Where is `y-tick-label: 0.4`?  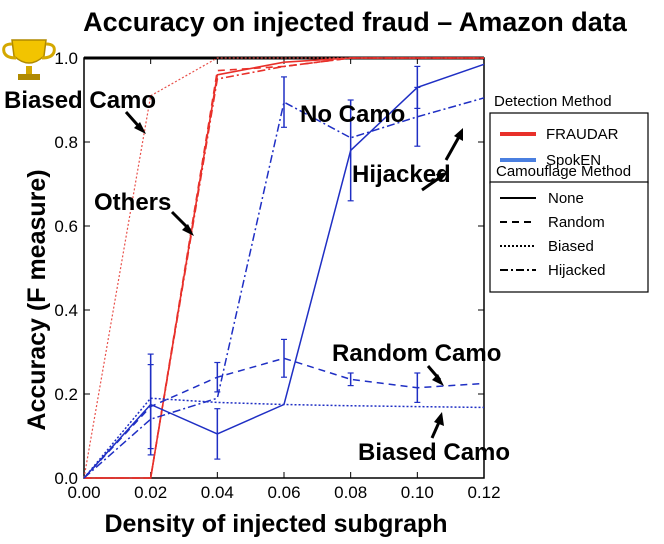 y-tick-label: 0.4 is located at coordinates (66, 310).